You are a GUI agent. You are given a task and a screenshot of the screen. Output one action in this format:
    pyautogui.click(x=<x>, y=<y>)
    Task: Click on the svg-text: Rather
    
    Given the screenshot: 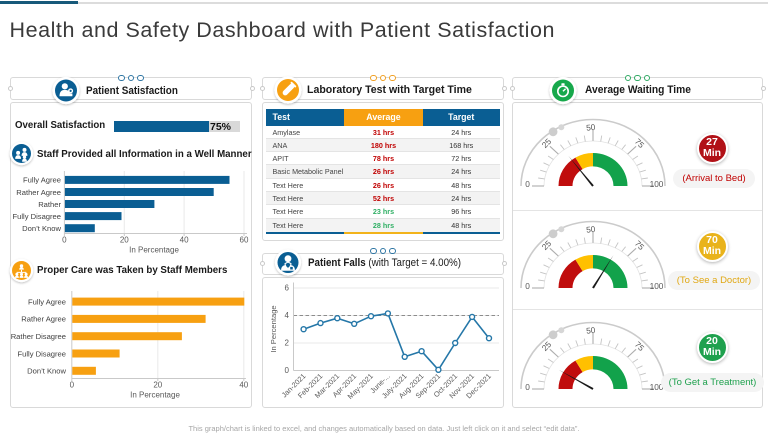 What is the action you would take?
    pyautogui.click(x=49, y=204)
    